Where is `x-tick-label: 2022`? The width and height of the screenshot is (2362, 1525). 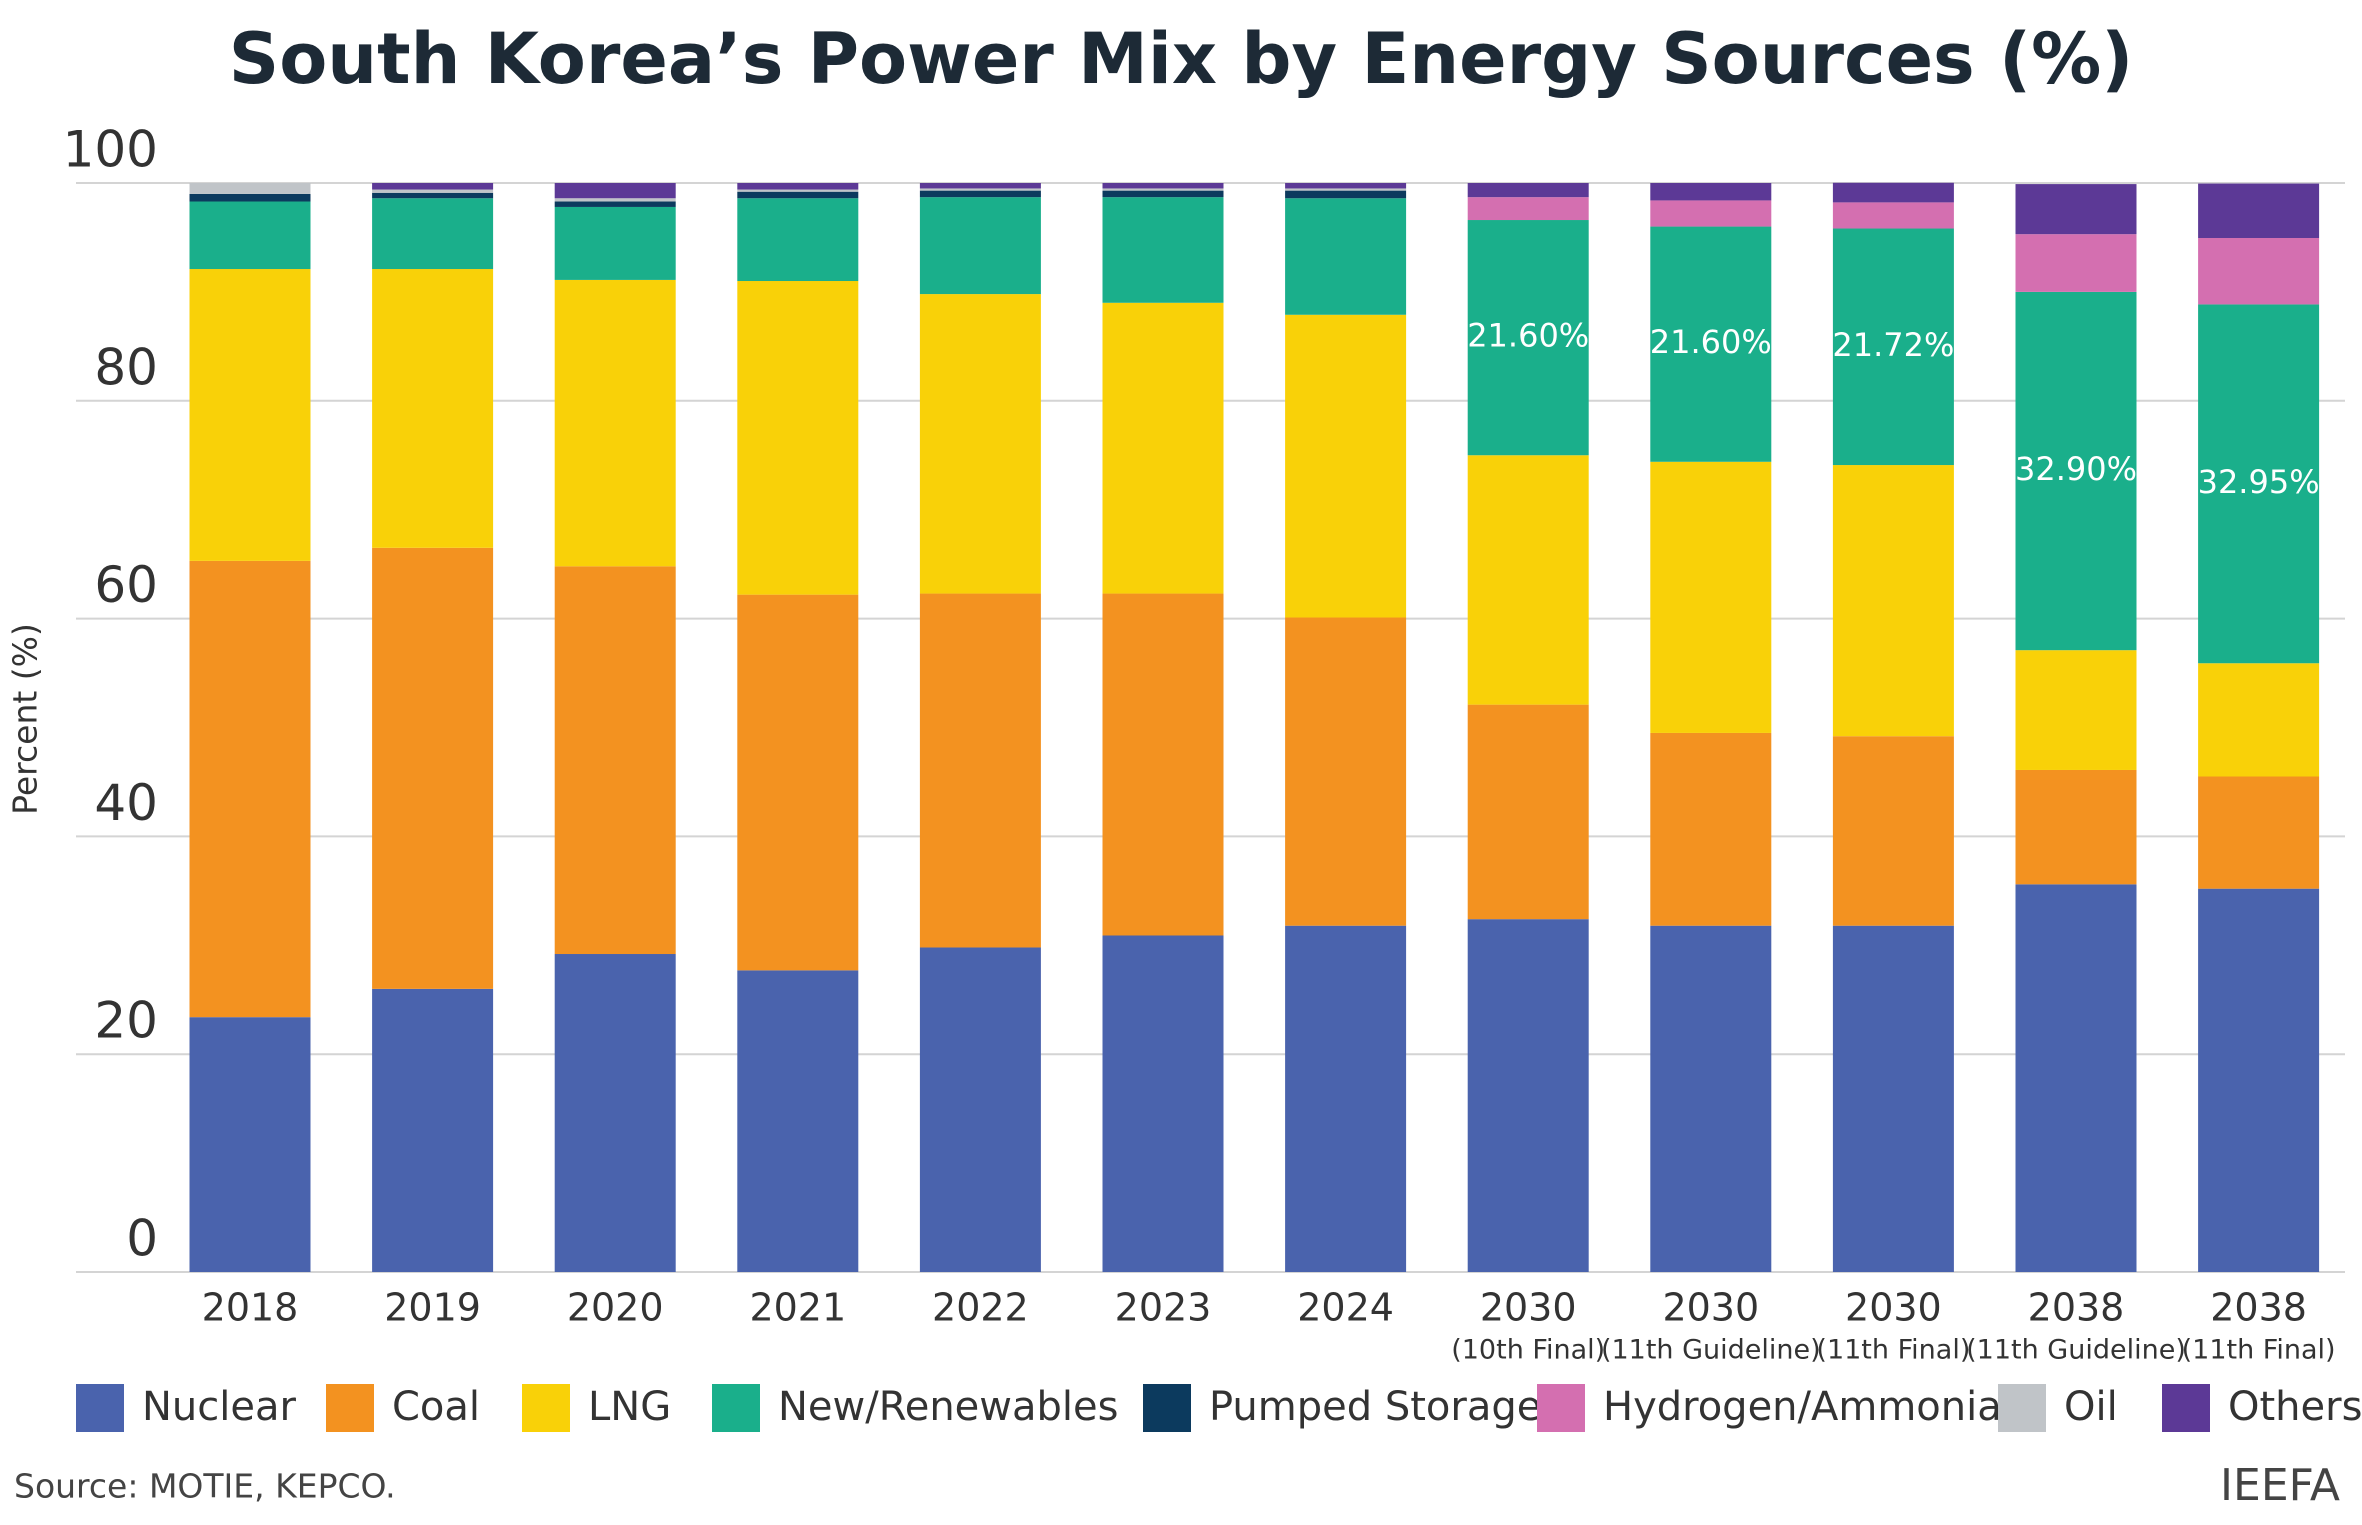
x-tick-label: 2022 is located at coordinates (980, 1308).